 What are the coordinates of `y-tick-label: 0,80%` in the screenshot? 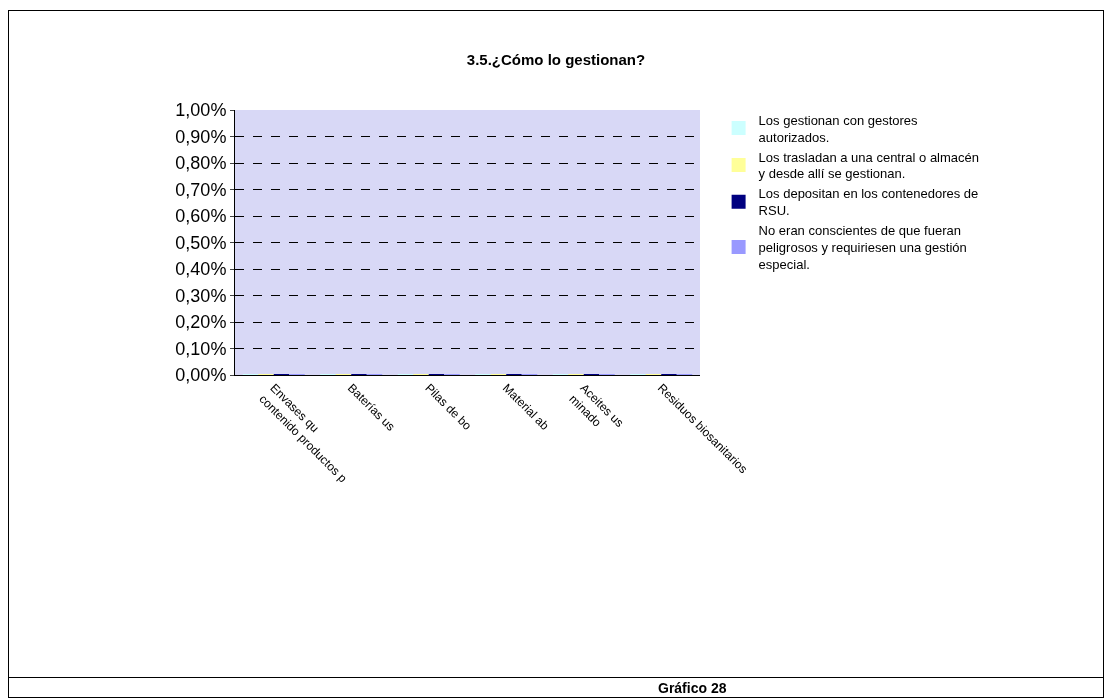 It's located at (201, 163).